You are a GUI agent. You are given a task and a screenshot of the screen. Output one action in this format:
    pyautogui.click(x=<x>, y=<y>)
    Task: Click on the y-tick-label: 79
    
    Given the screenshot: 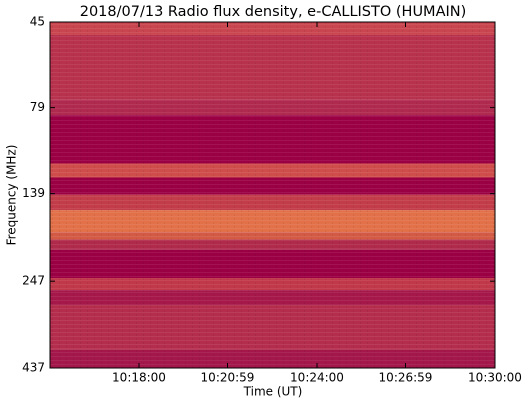 What is the action you would take?
    pyautogui.click(x=37, y=107)
    